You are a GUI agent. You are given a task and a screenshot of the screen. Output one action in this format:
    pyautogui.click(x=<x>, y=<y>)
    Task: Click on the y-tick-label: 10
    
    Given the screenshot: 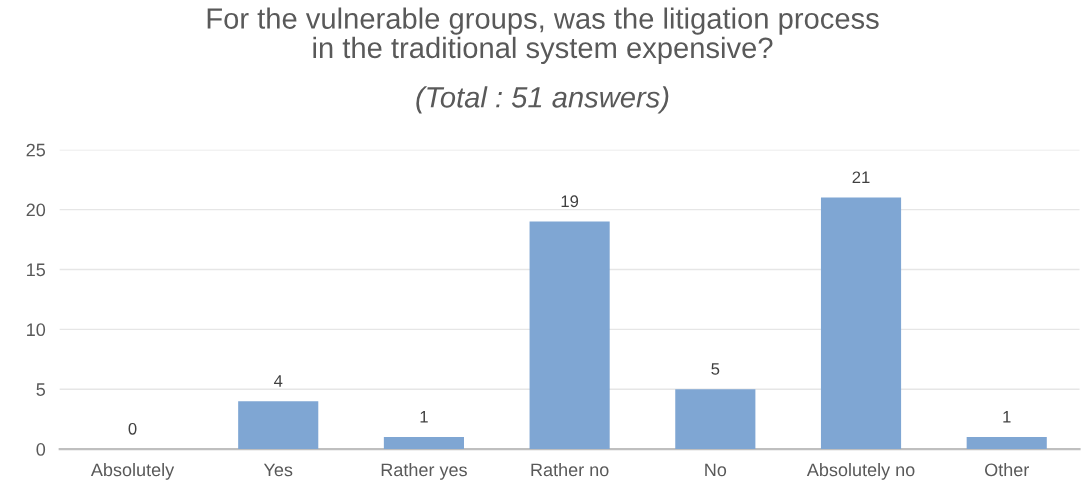 What is the action you would take?
    pyautogui.click(x=36, y=330)
    